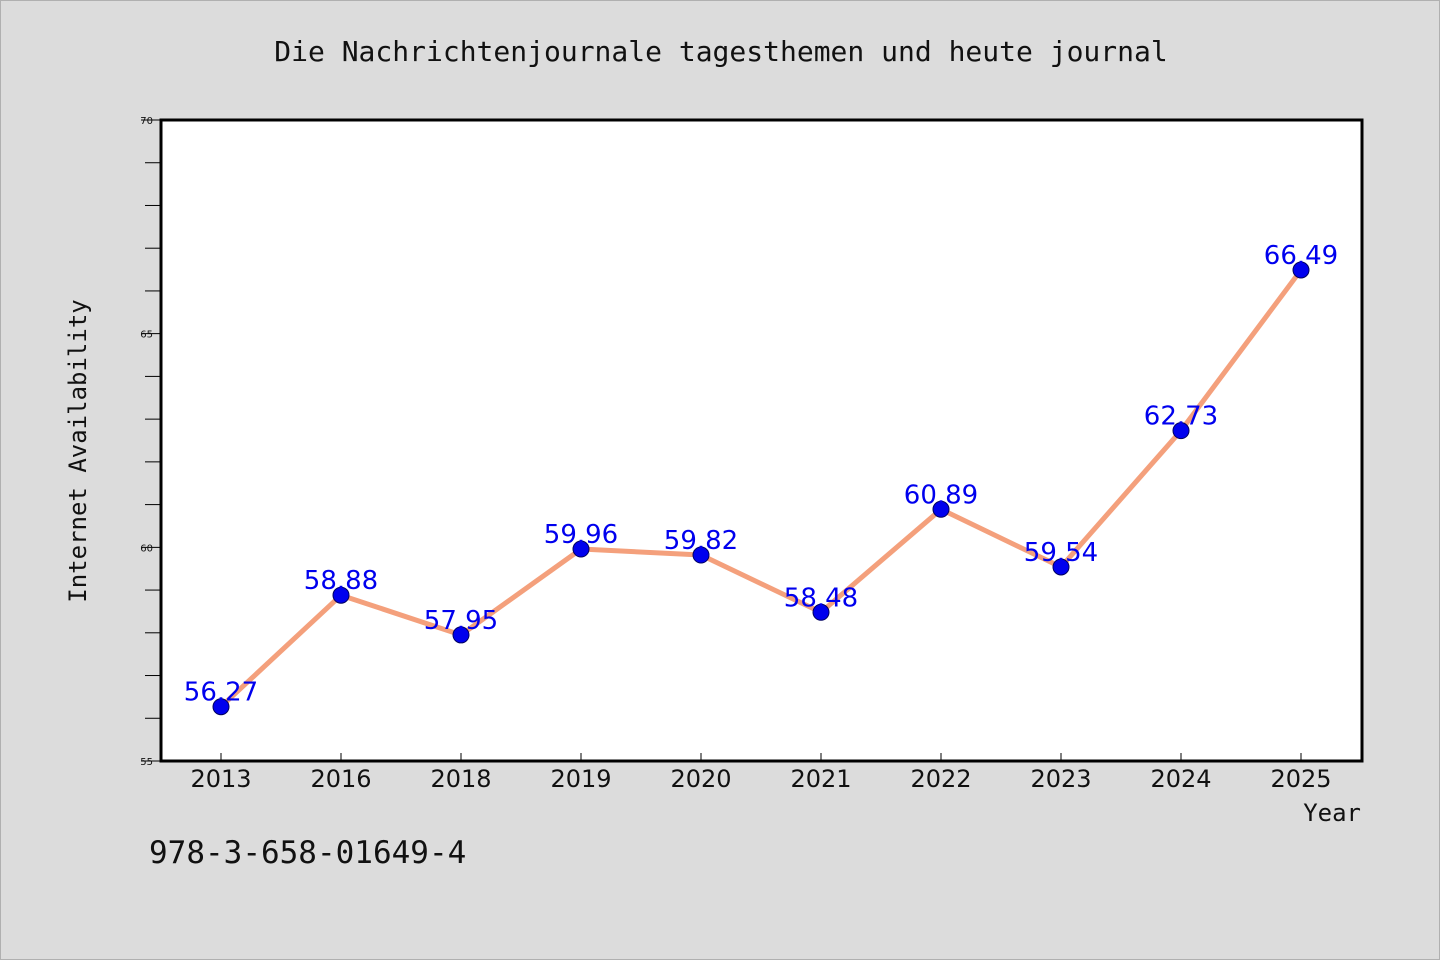 This screenshot has height=960, width=1440. I want to click on y-axis-label: Internet Availability, so click(78, 450).